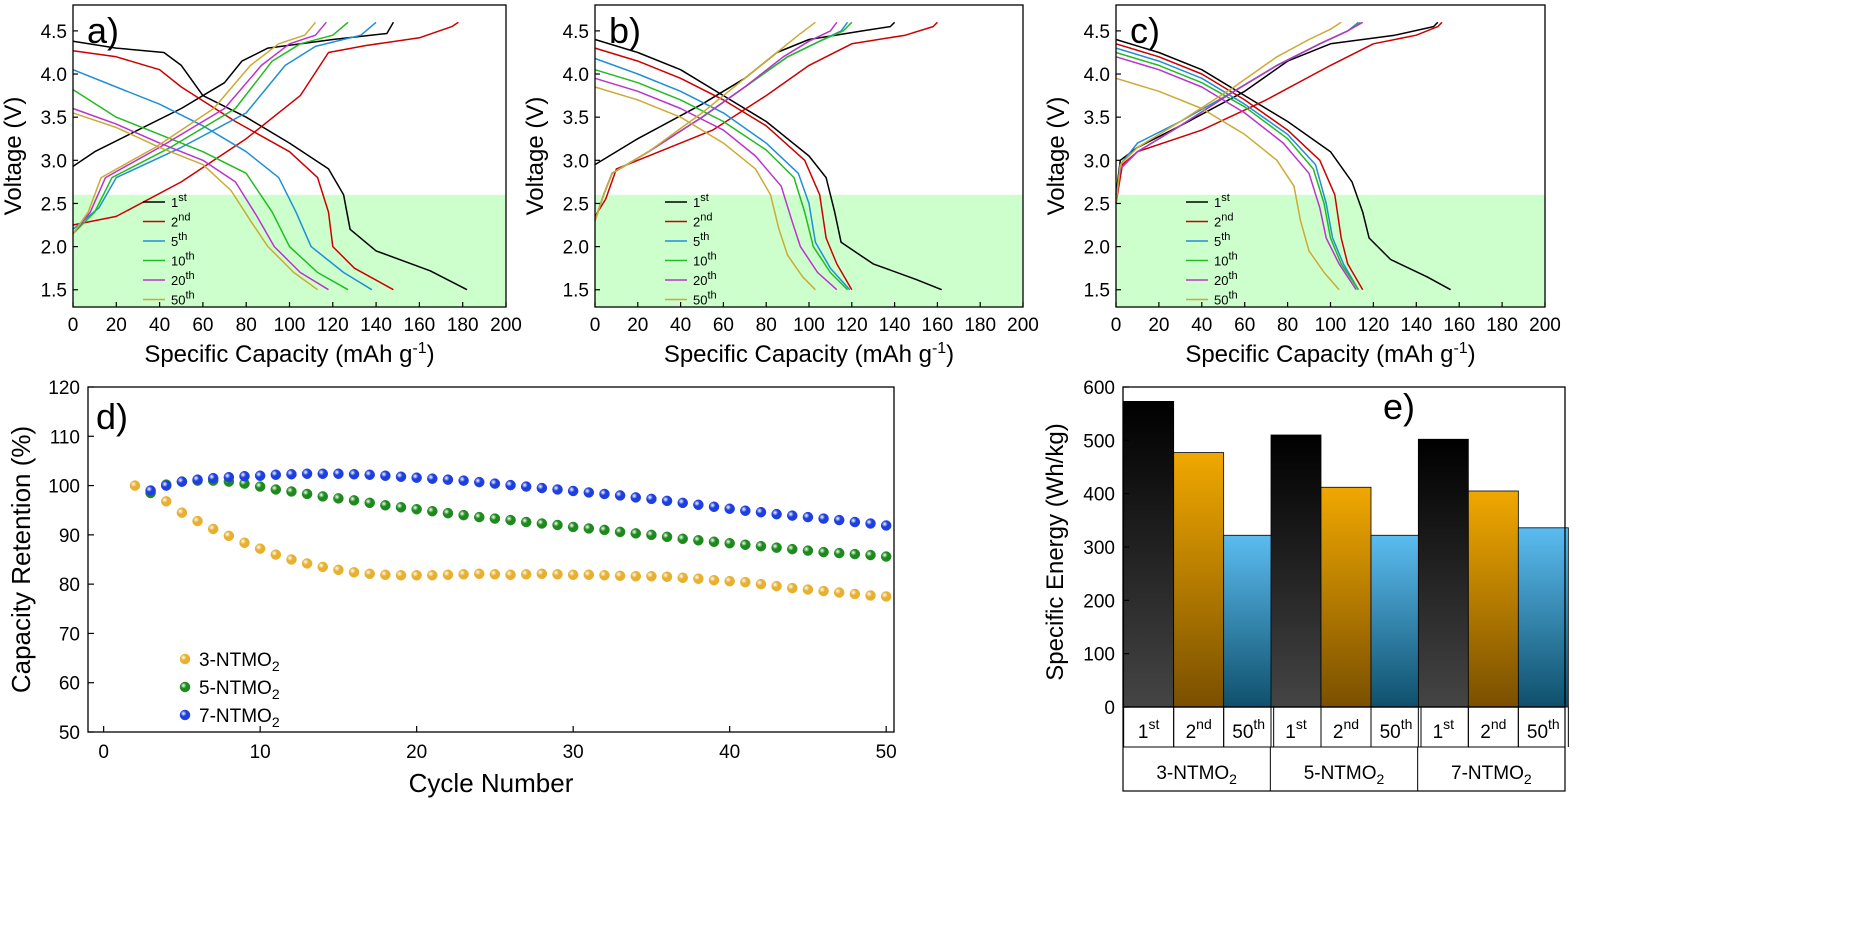 The width and height of the screenshot is (1849, 948). Describe the element at coordinates (1244, 325) in the screenshot. I see `x-tick-label: 60` at that location.